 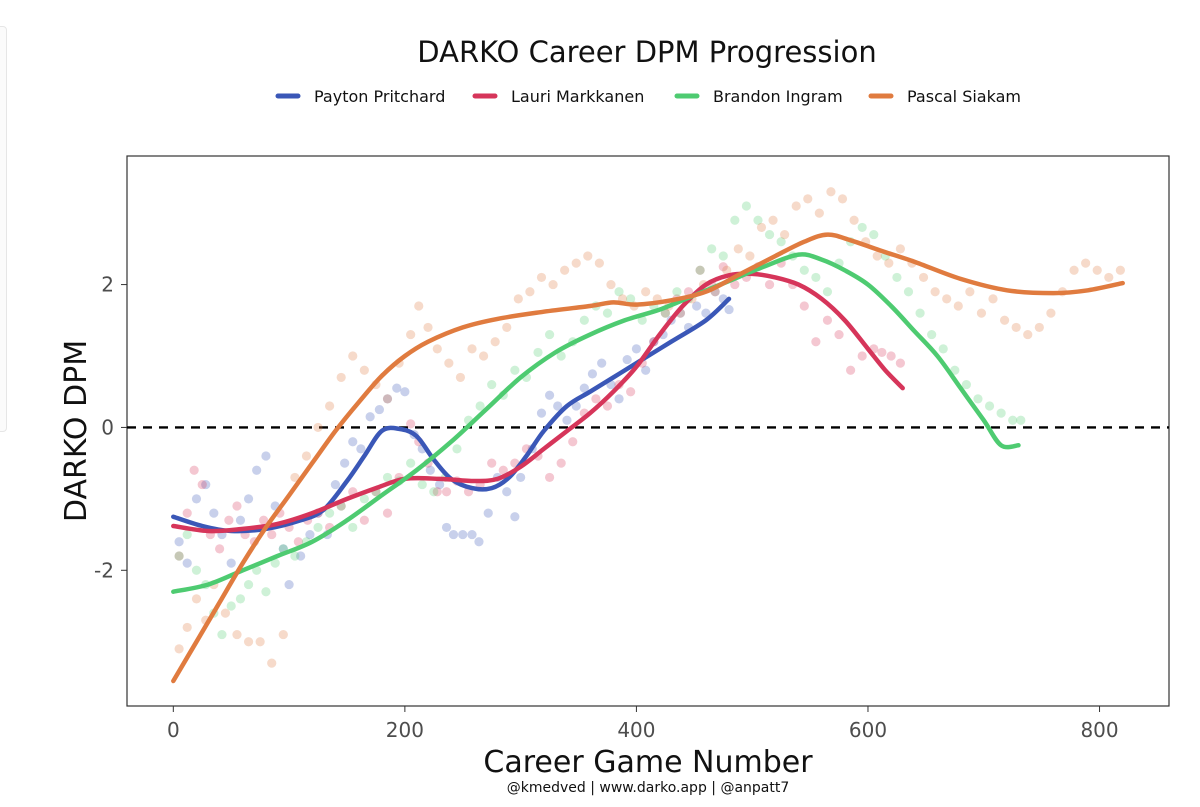 I want to click on legend-label: Lauri Markkanen, so click(x=577, y=96).